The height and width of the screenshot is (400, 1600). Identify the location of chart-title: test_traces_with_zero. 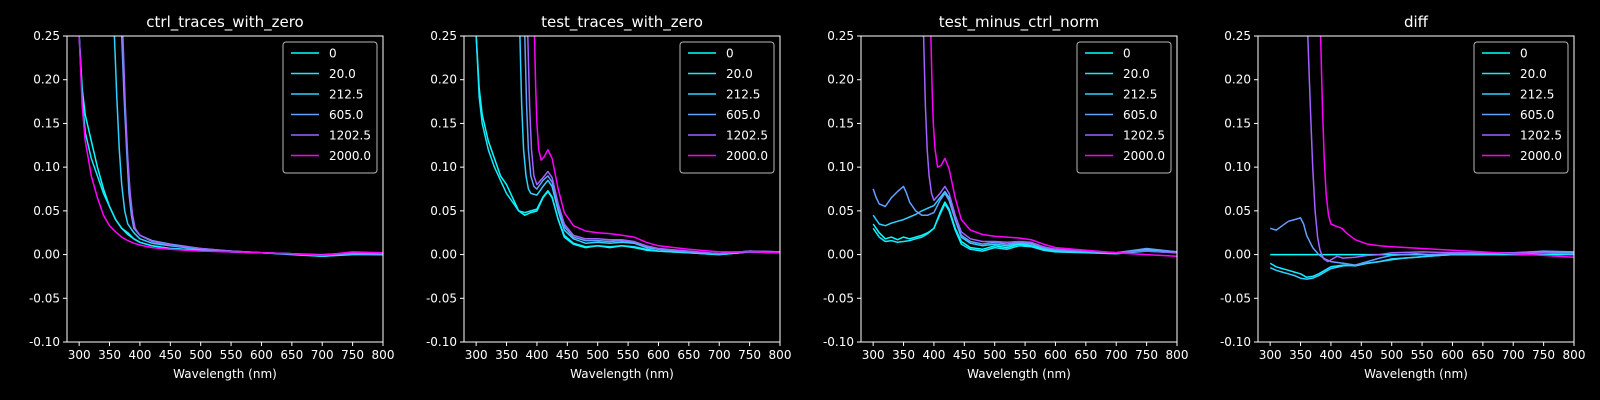
(622, 22).